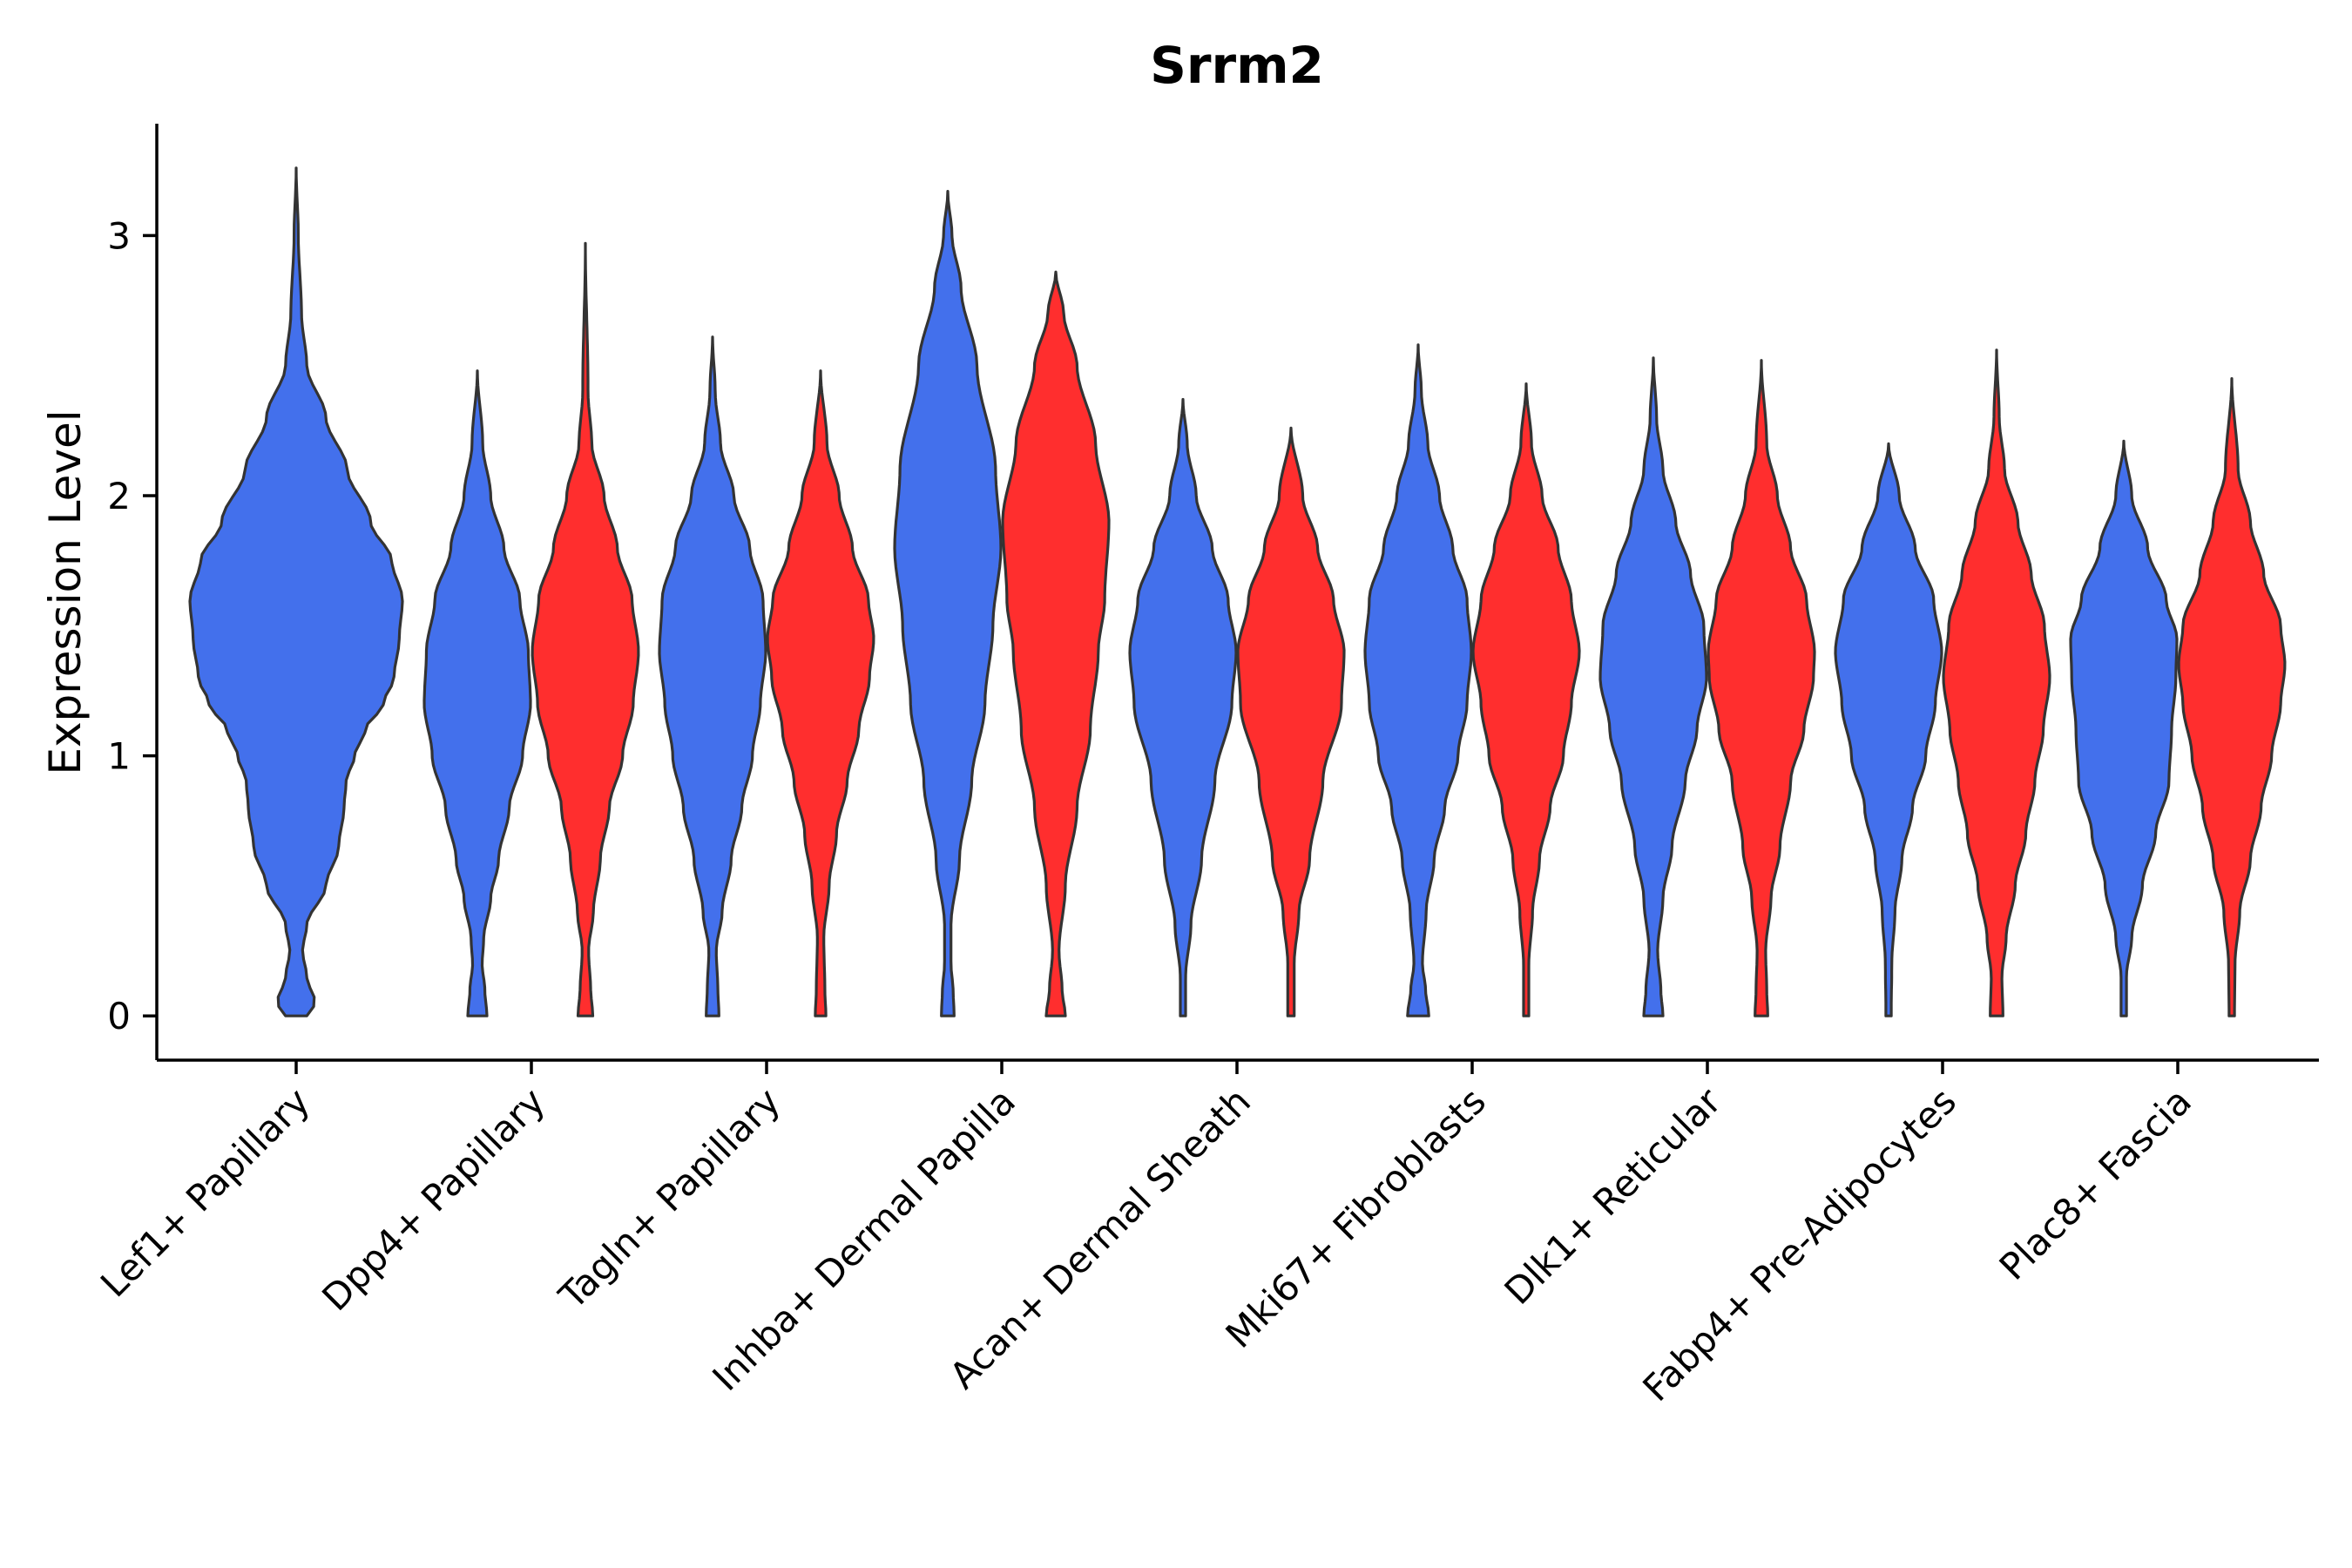 The image size is (2352, 1568). What do you see at coordinates (119, 756) in the screenshot?
I see `y-tick-label-1: 1` at bounding box center [119, 756].